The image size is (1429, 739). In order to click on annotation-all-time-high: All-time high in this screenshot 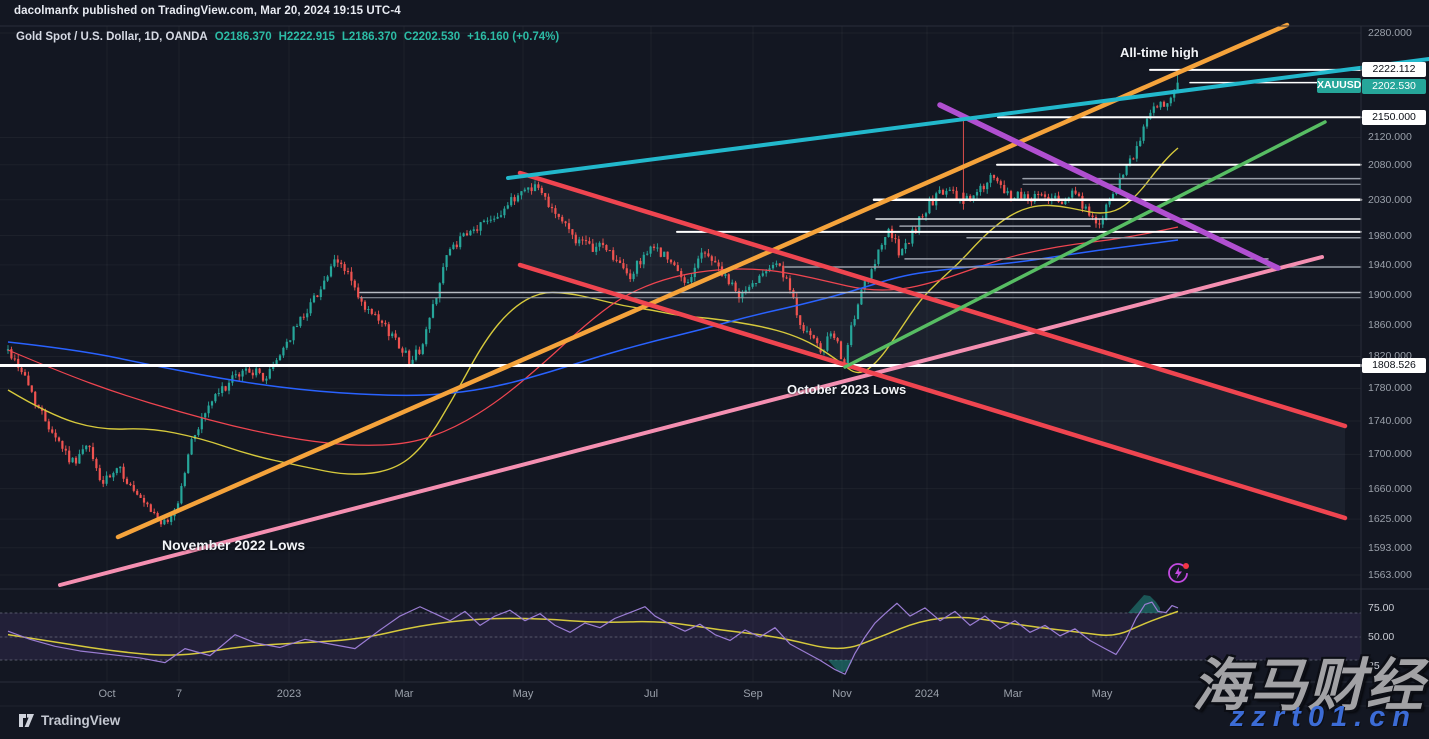, I will do `click(1159, 52)`.